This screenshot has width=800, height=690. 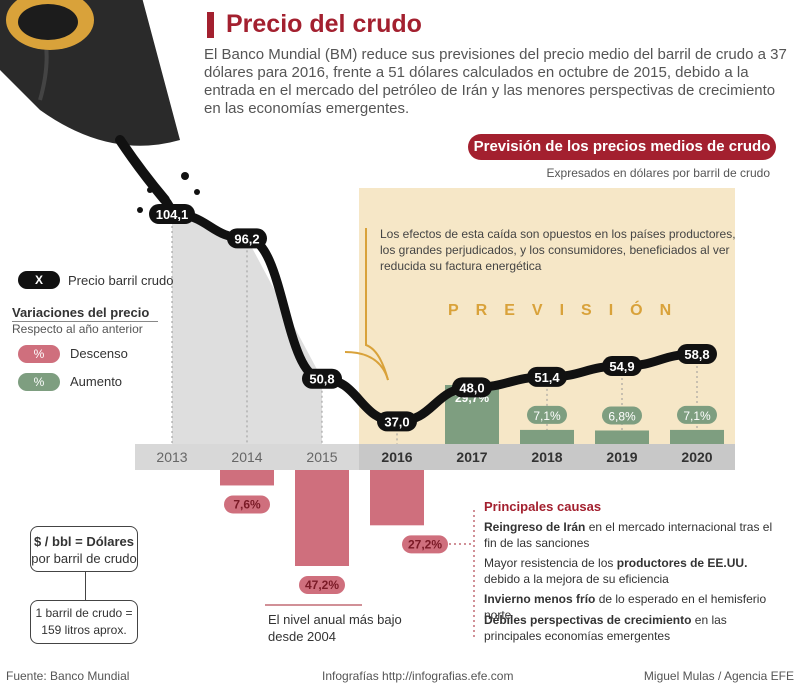 I want to click on legend-variations-subtitle: Respecto al año anterior, so click(x=77, y=329).